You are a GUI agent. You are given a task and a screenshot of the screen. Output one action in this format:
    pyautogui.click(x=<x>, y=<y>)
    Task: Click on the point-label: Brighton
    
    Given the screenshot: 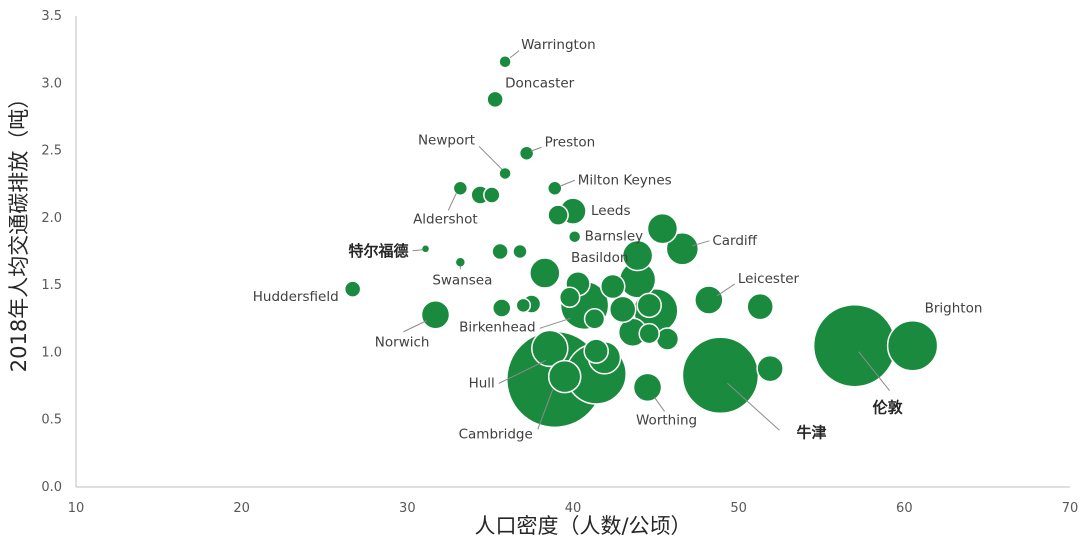 What is the action you would take?
    pyautogui.click(x=954, y=309)
    